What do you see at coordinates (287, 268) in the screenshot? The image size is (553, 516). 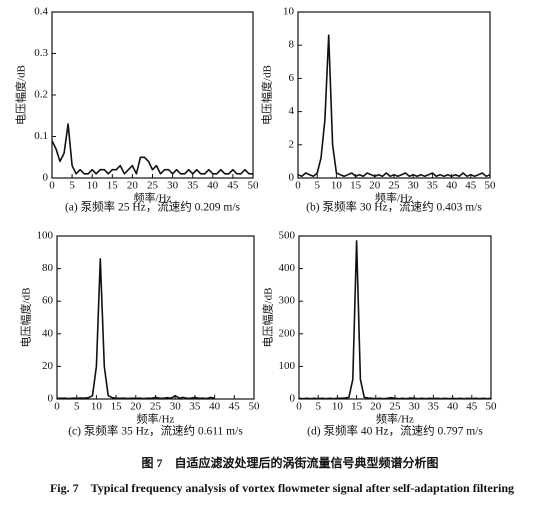 I see `y-tick-label: 400` at bounding box center [287, 268].